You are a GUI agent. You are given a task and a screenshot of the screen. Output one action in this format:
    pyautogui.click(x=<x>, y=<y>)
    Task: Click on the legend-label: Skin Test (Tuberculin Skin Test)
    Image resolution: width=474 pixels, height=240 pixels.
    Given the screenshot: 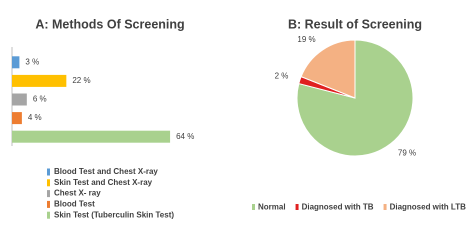 What is the action you would take?
    pyautogui.click(x=114, y=214)
    